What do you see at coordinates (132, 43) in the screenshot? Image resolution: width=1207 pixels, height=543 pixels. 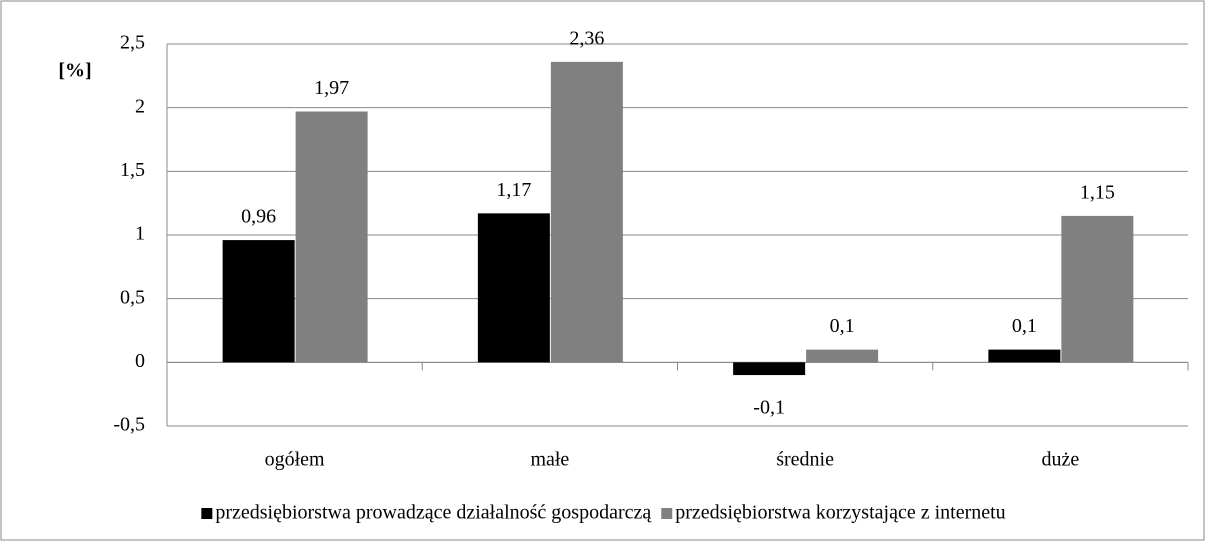 I see `y-tick-label: 2,5` at bounding box center [132, 43].